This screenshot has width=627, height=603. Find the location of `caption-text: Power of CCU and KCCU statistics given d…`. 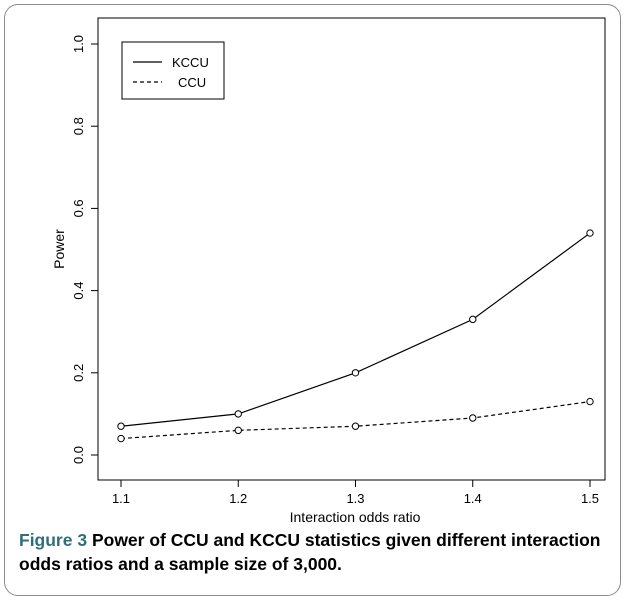

caption-text: Power of CCU and KCCU statistics given d… is located at coordinates (310, 552).